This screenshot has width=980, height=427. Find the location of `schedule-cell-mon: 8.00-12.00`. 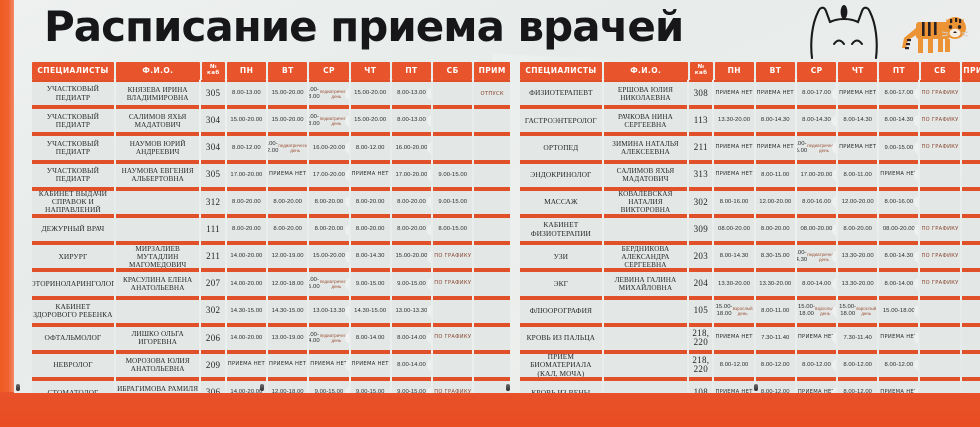

schedule-cell-mon: 8.00-12.00 is located at coordinates (734, 365).